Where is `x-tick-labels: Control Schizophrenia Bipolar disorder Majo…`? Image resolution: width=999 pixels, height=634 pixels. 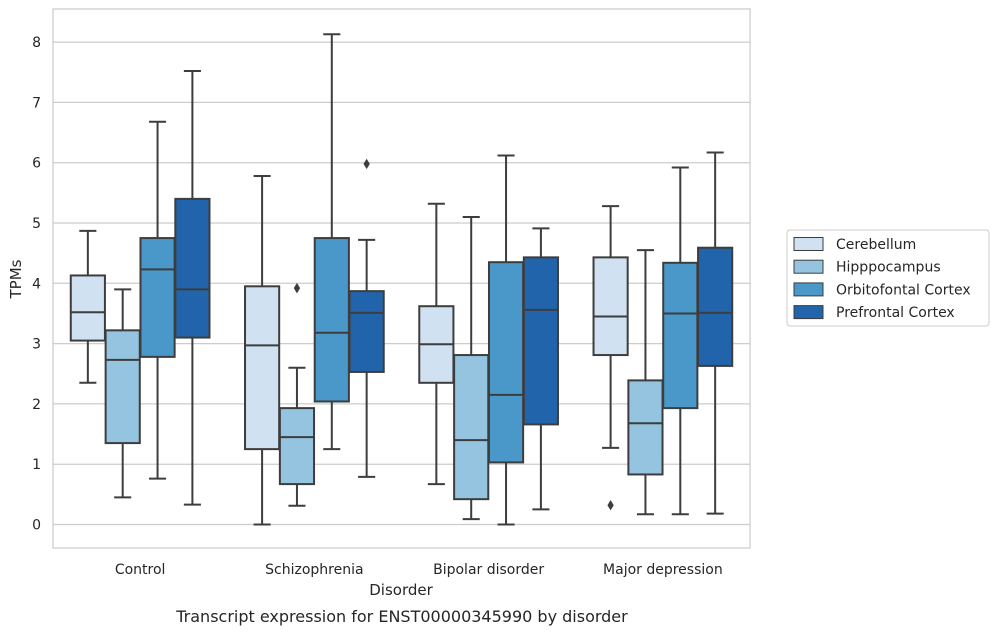
x-tick-labels: Control Schizophrenia Bipolar disorder Majo… is located at coordinates (419, 570).